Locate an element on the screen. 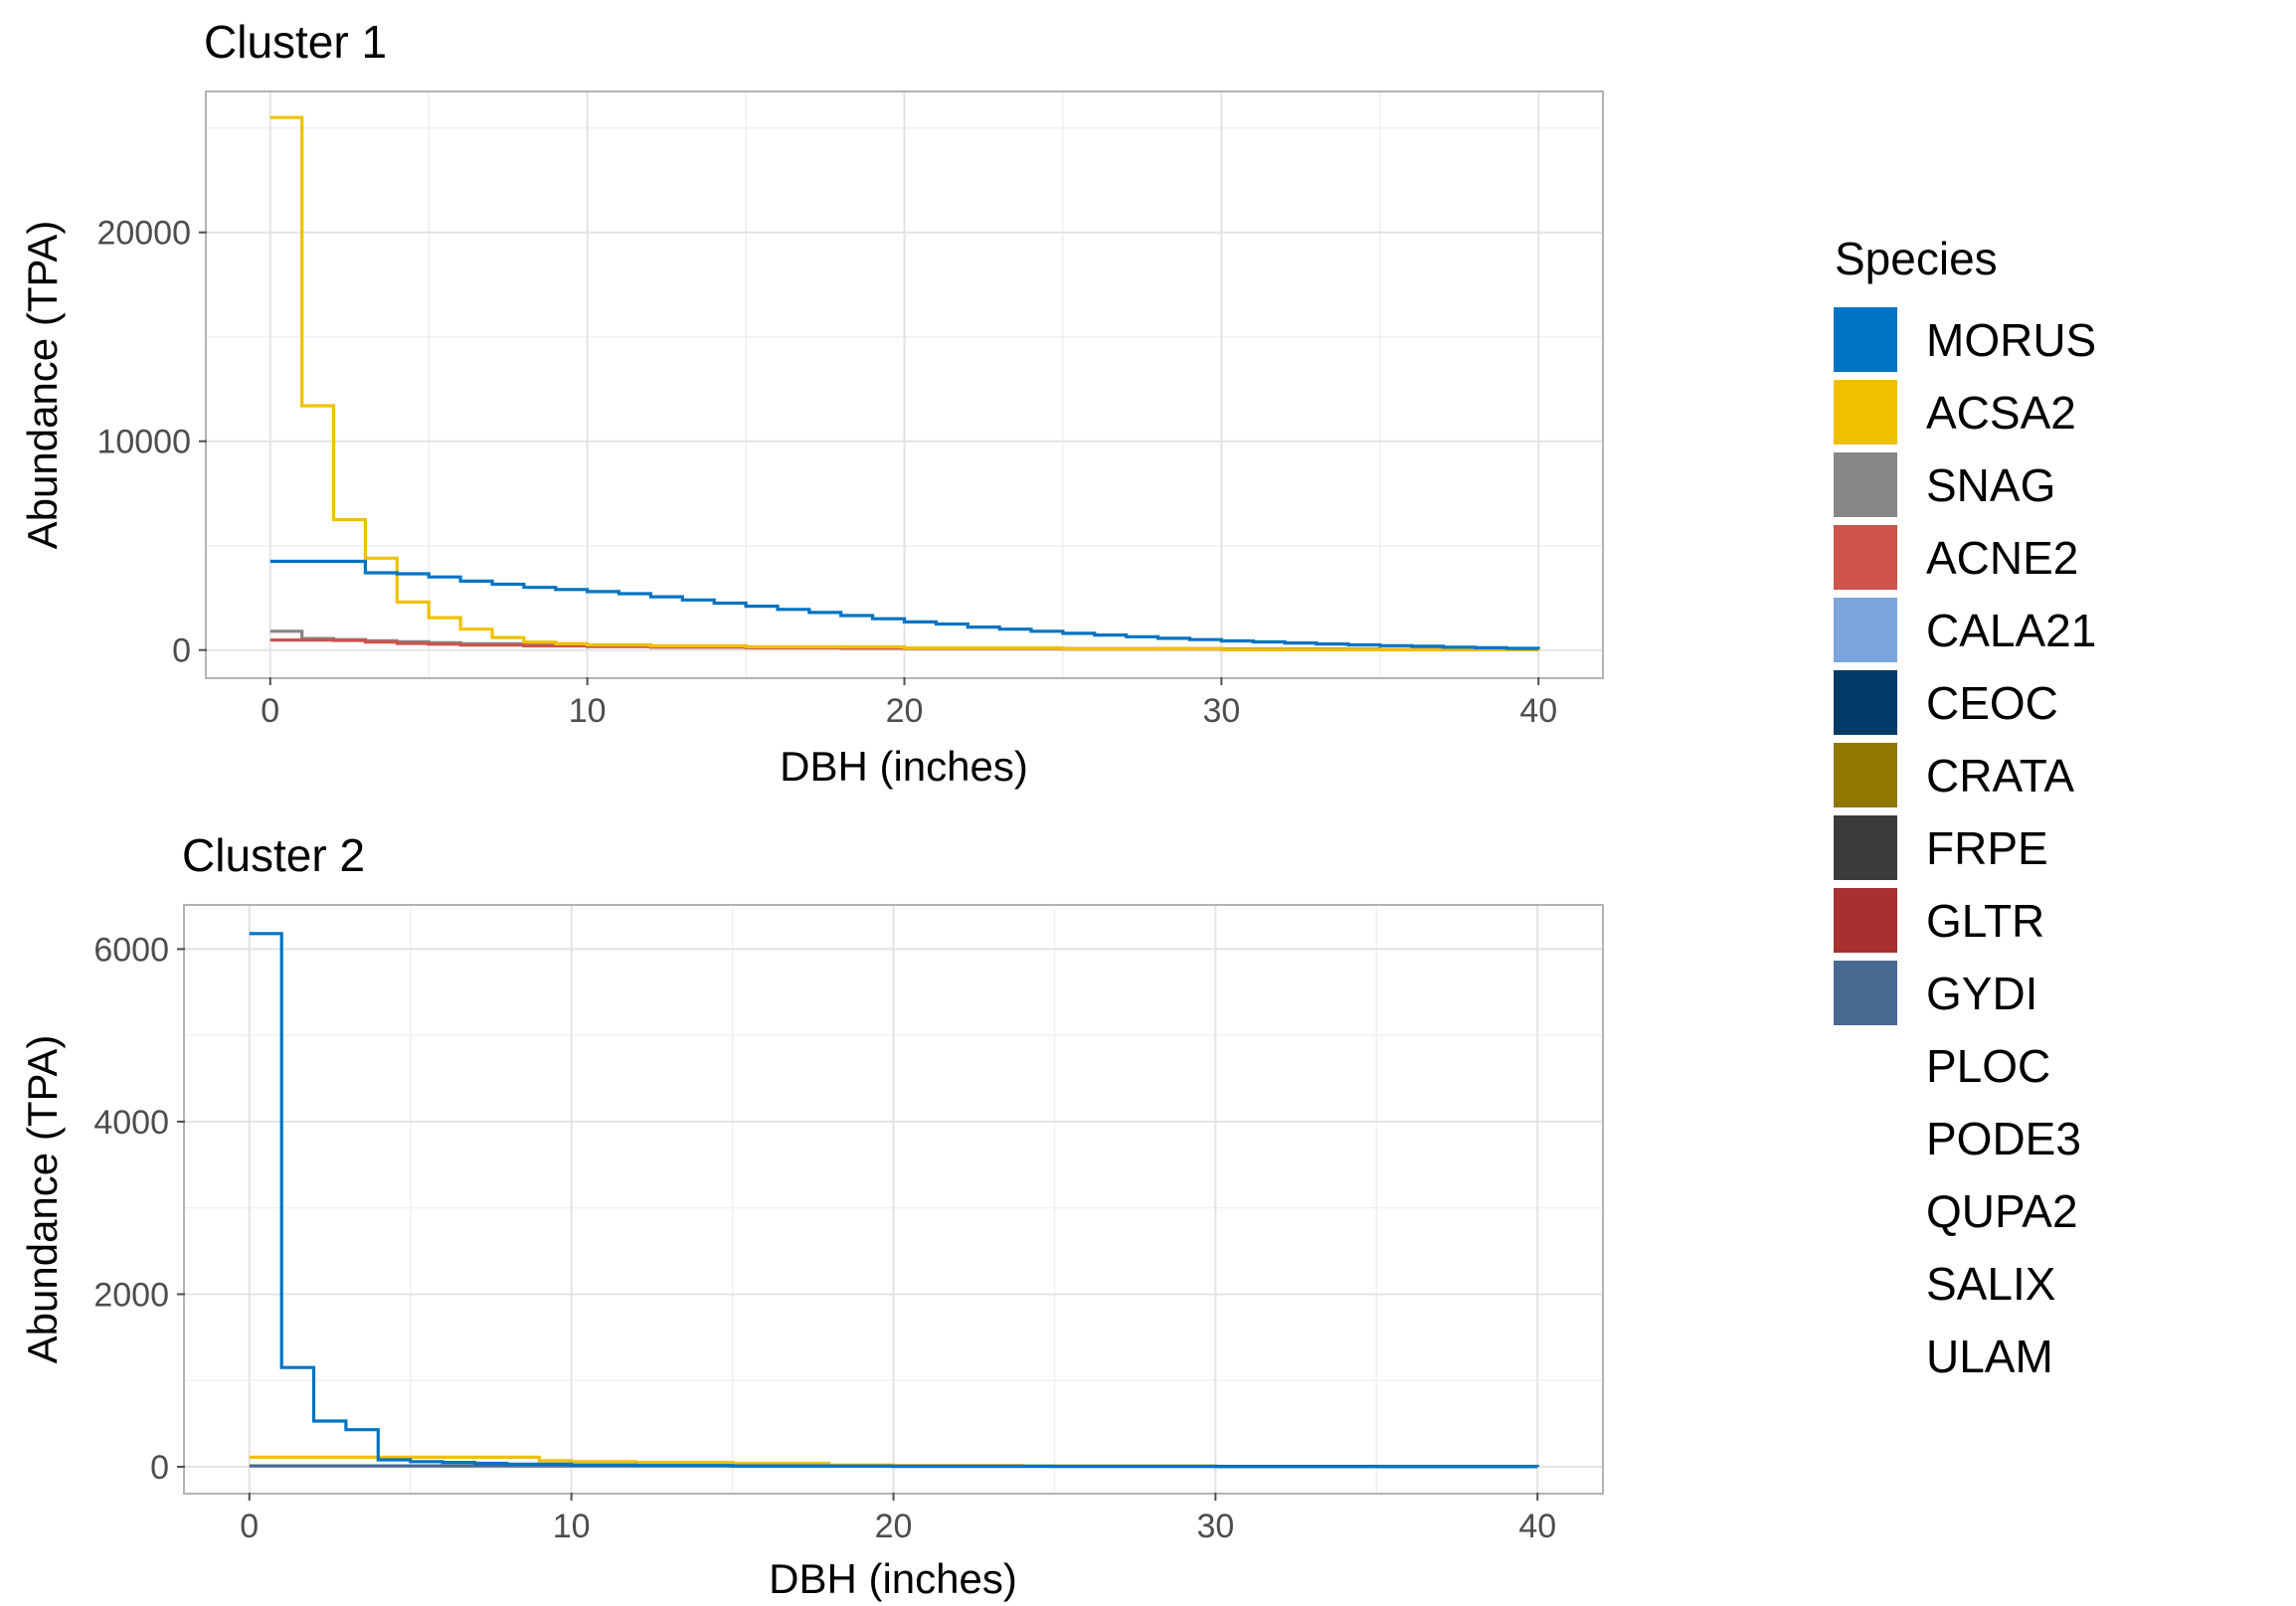 This screenshot has width=2296, height=1606. legend-item-cala21: CALA21 is located at coordinates (1964, 630).